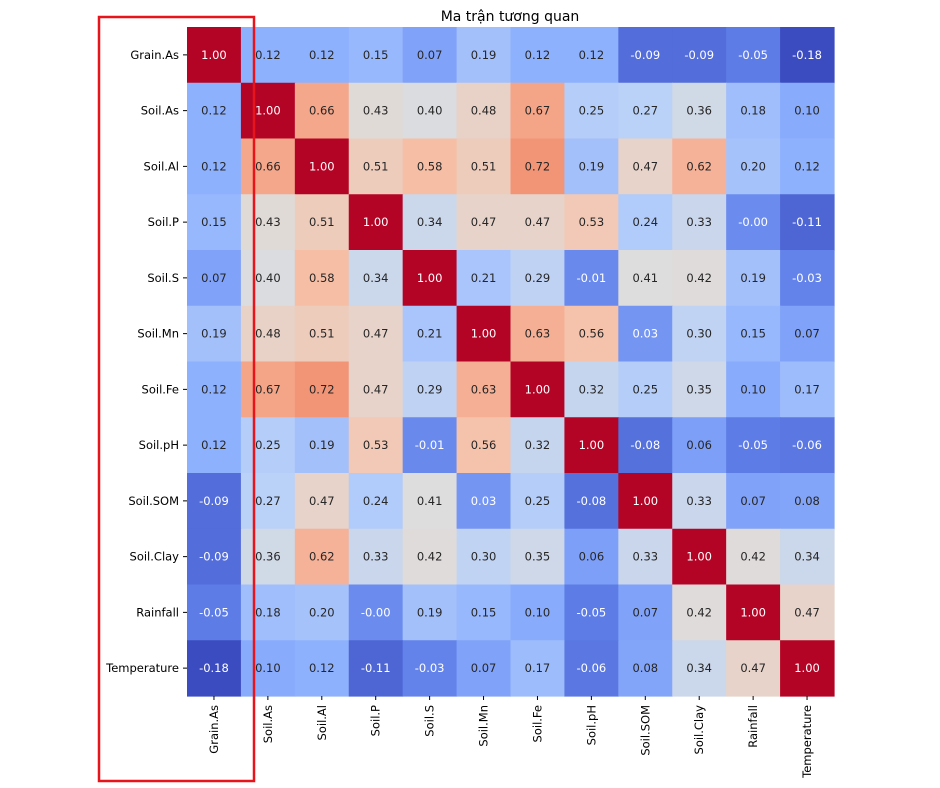 This screenshot has width=940, height=788. I want to click on cell-value-label: 0.66, so click(322, 111).